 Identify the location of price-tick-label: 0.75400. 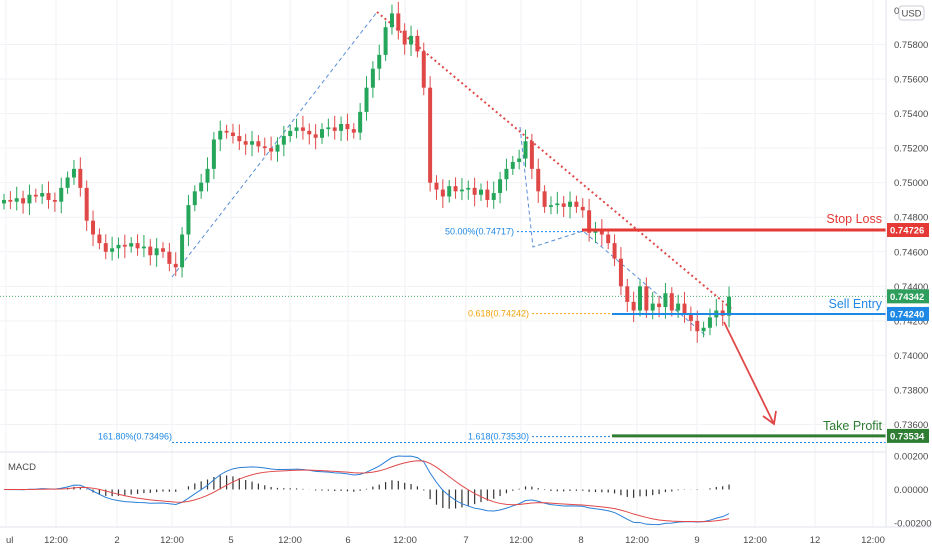
(911, 114).